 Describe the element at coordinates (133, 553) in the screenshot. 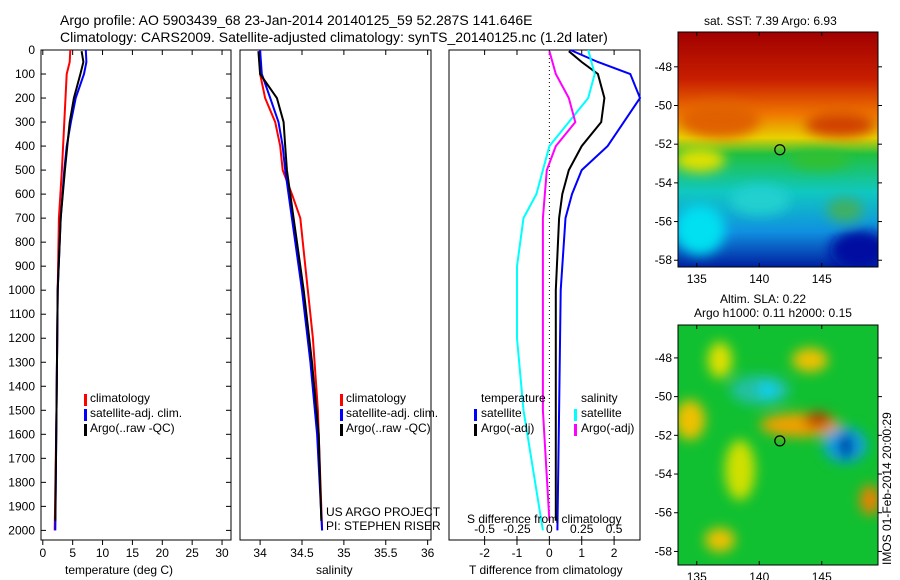

I see `x-tick-label: 15` at that location.